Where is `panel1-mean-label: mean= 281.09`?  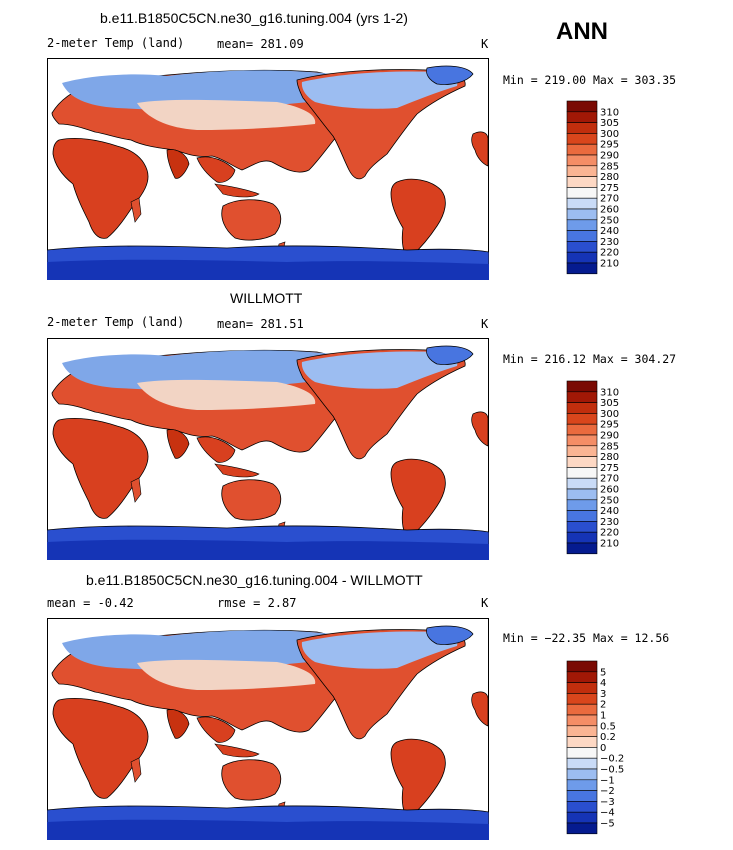 panel1-mean-label: mean= 281.09 is located at coordinates (260, 44).